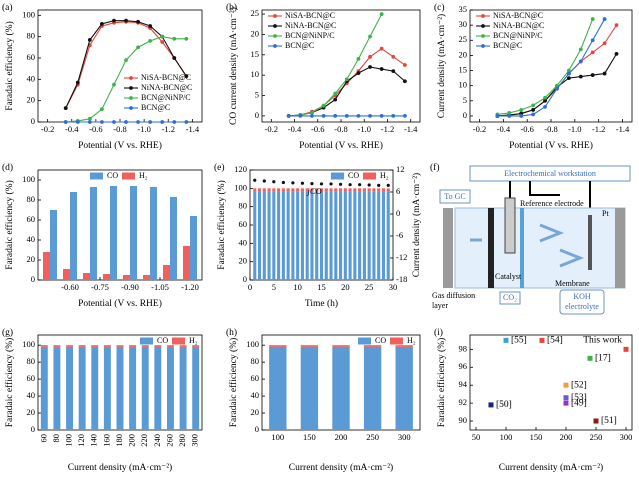 The image size is (639, 479). I want to click on y-tick-label: 96, so click(463, 366).